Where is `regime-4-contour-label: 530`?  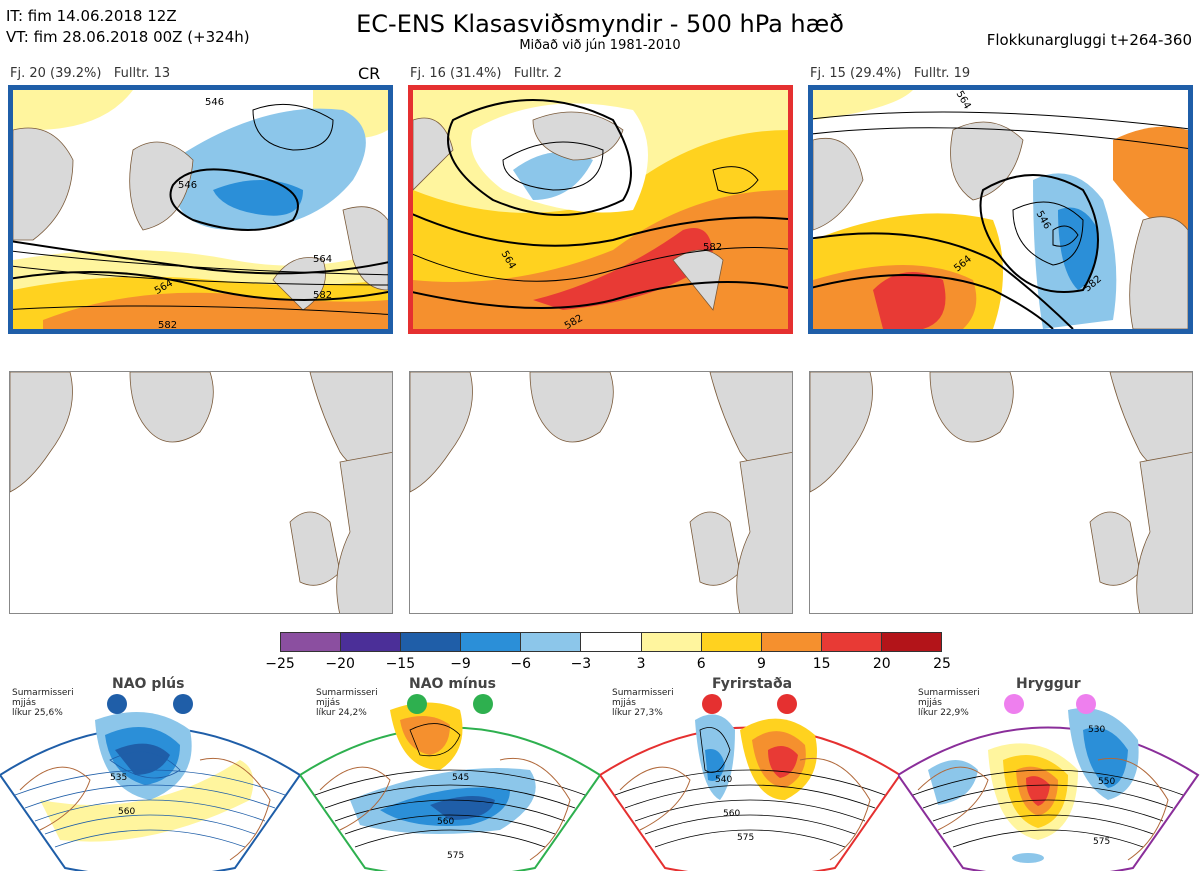
regime-4-contour-label: 530 is located at coordinates (1096, 730).